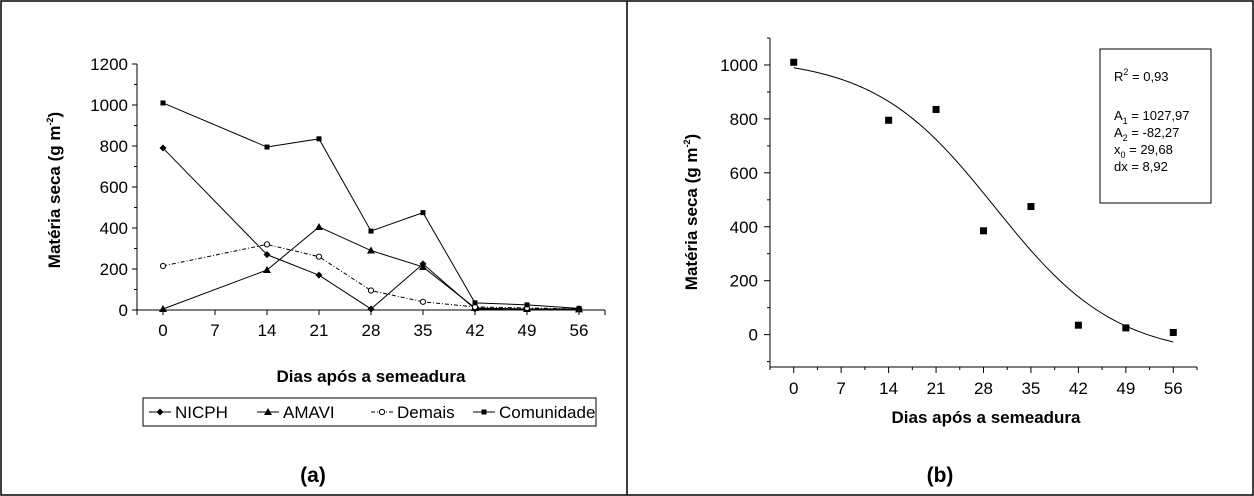 The image size is (1254, 496). What do you see at coordinates (940, 475) in the screenshot?
I see `chart-b-panel-label: (b)` at bounding box center [940, 475].